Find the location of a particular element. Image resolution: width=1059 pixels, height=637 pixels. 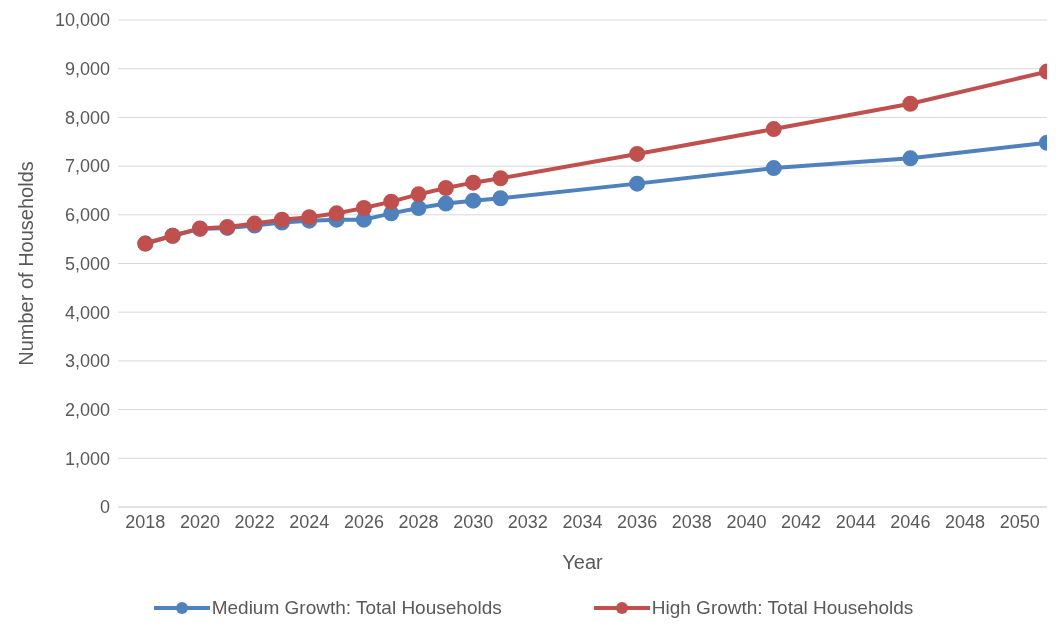

y-tick-label: 2,000 is located at coordinates (87, 409).